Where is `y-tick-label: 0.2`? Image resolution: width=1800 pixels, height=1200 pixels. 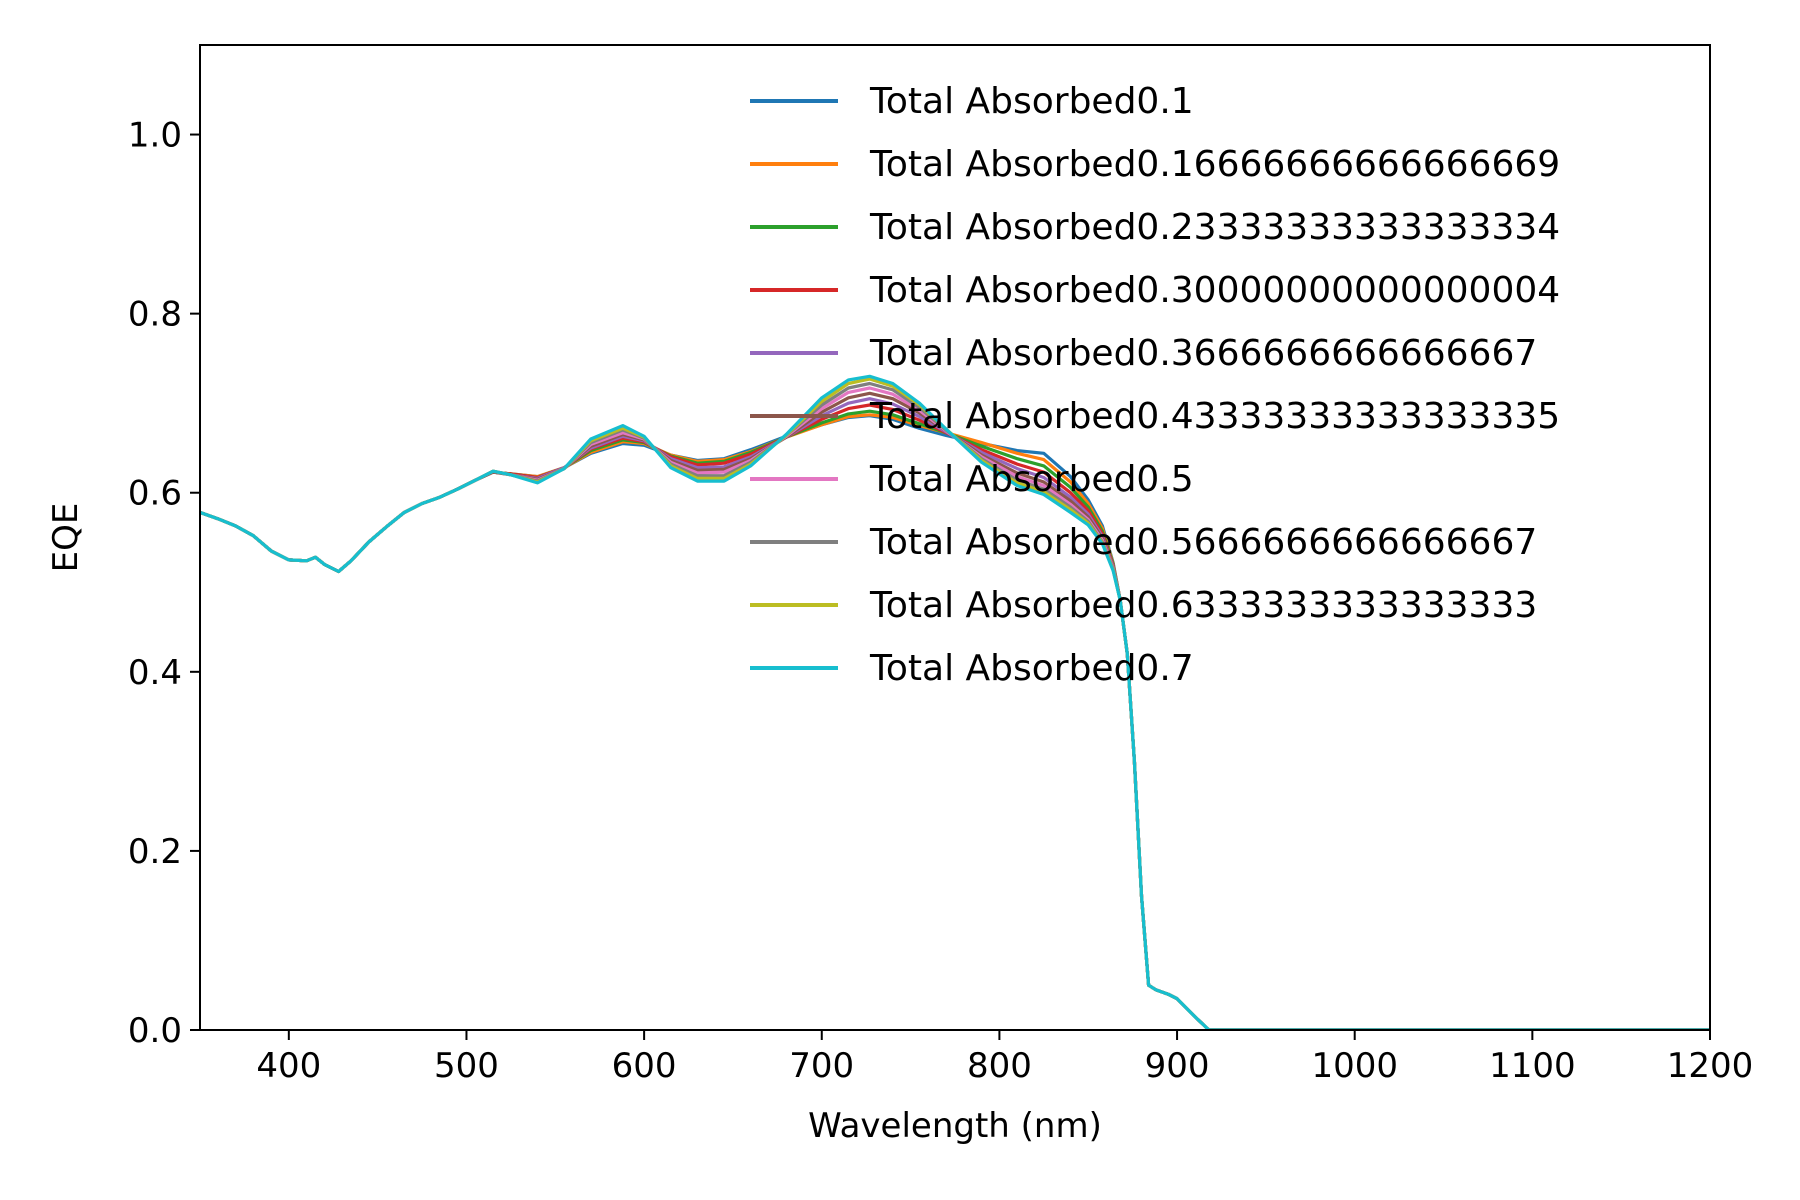
y-tick-label: 0.2 is located at coordinates (155, 852).